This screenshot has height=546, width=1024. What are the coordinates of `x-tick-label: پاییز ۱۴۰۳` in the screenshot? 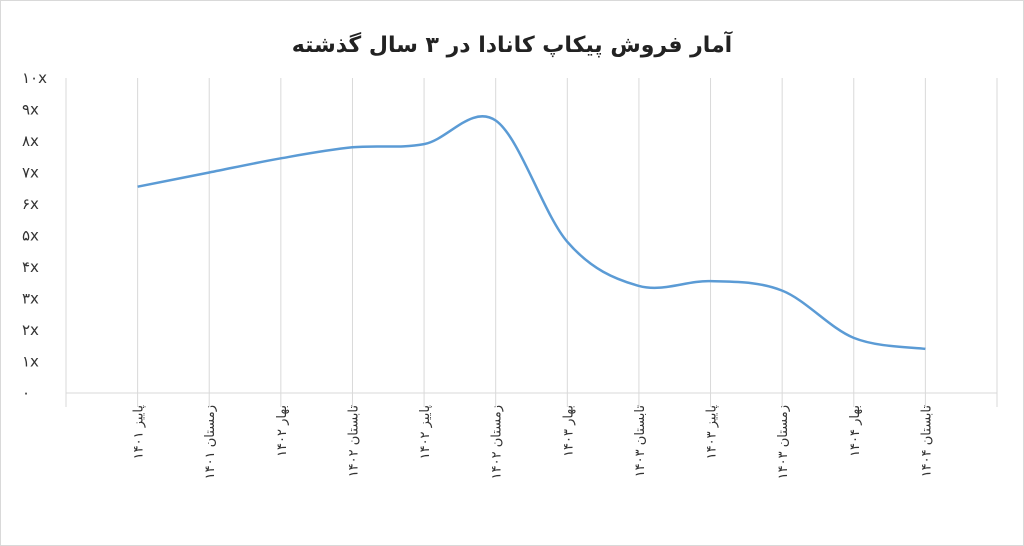 It's located at (712, 432).